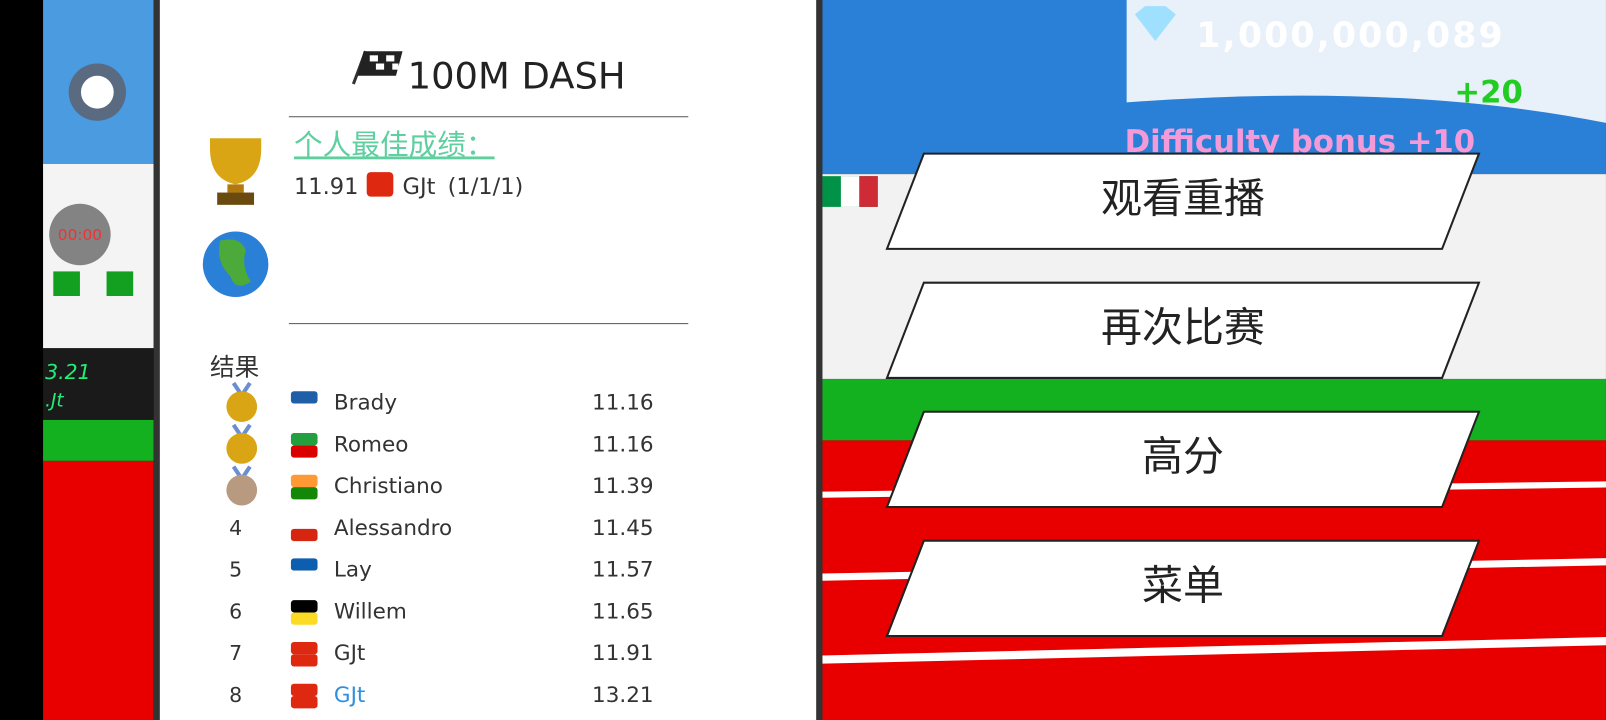 Image resolution: width=1606 pixels, height=720 pixels. Describe the element at coordinates (380, 184) in the screenshot. I see `best-flag` at that location.